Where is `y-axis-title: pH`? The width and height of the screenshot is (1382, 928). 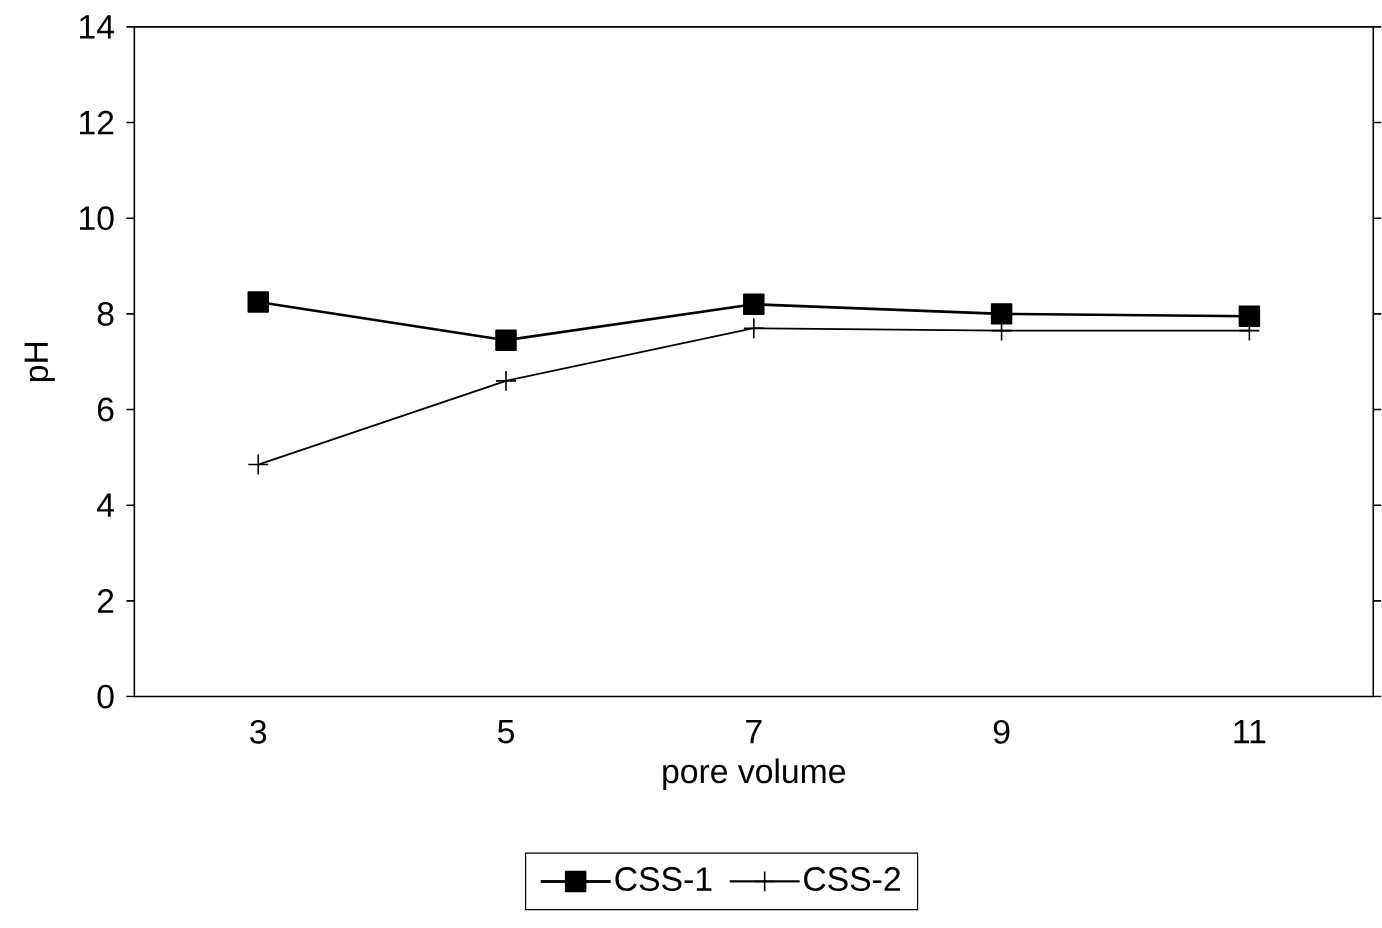
y-axis-title: pH is located at coordinates (39, 361).